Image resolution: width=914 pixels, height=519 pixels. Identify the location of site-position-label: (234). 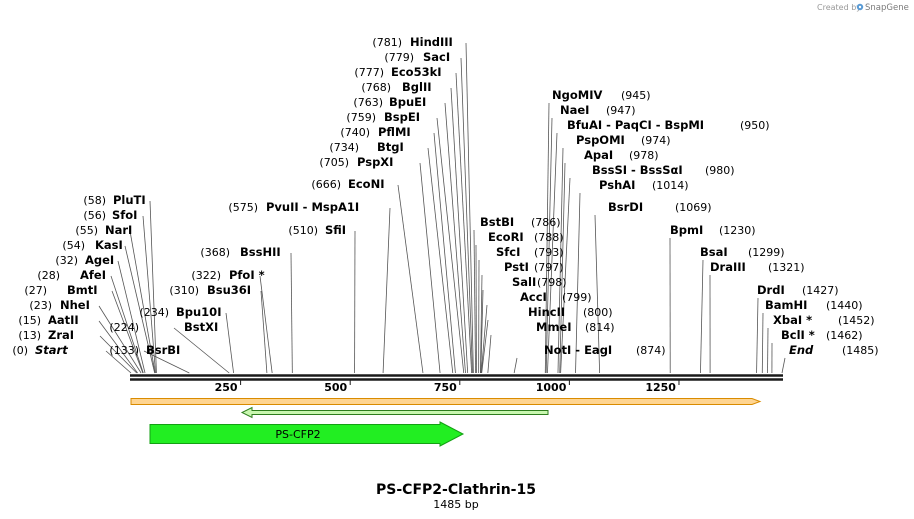
(154, 312).